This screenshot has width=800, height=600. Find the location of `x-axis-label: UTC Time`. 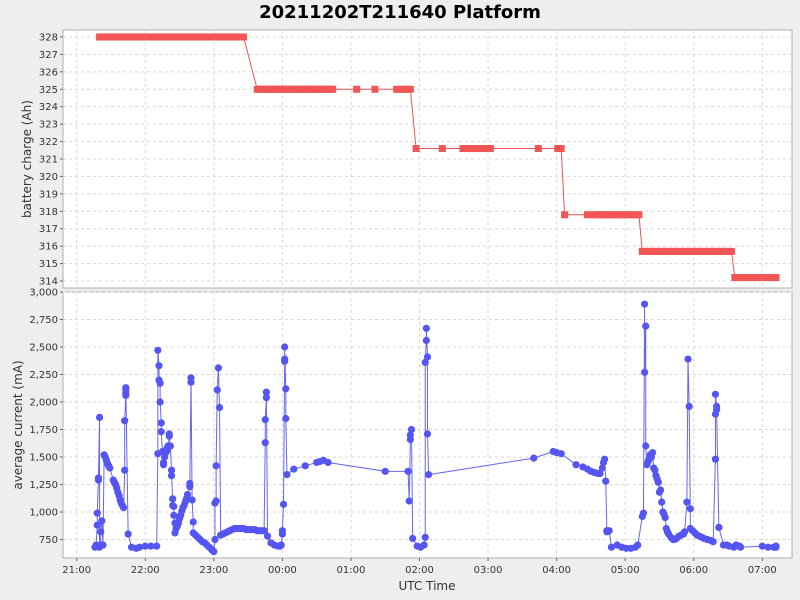

x-axis-label: UTC Time is located at coordinates (427, 586).